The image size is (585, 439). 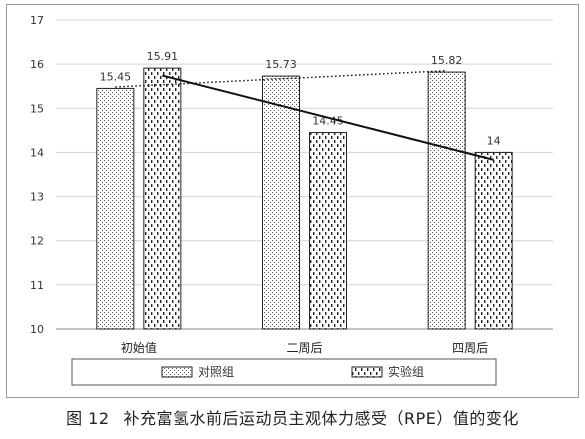 What do you see at coordinates (281, 78) in the screenshot?
I see `trendline-control` at bounding box center [281, 78].